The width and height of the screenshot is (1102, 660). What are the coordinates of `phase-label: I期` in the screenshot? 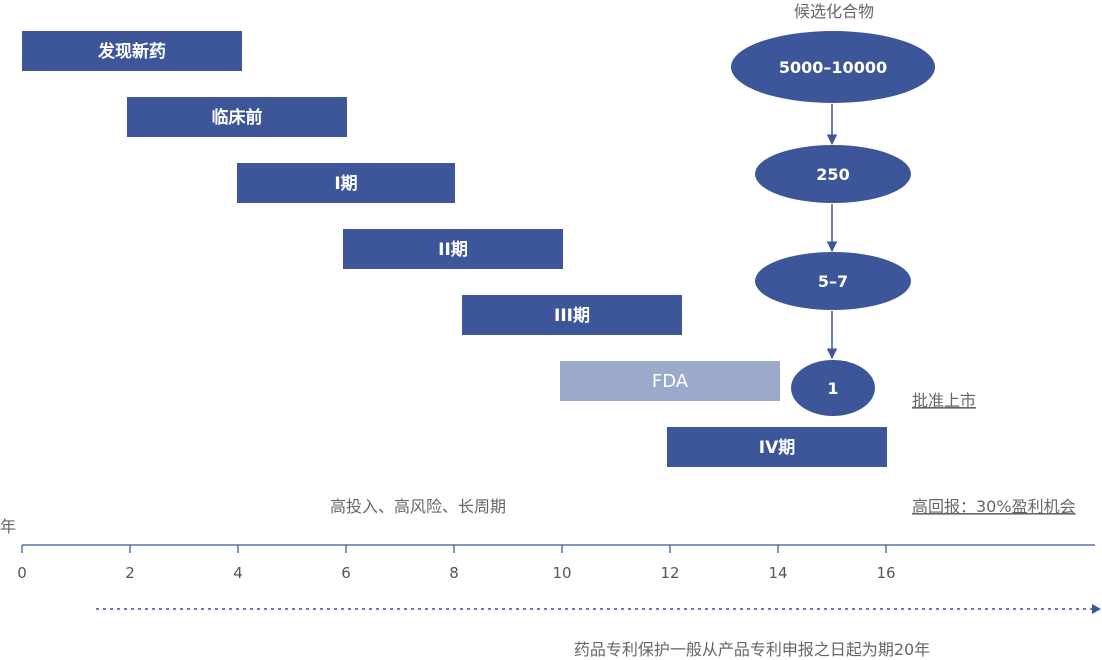 It's located at (345, 184).